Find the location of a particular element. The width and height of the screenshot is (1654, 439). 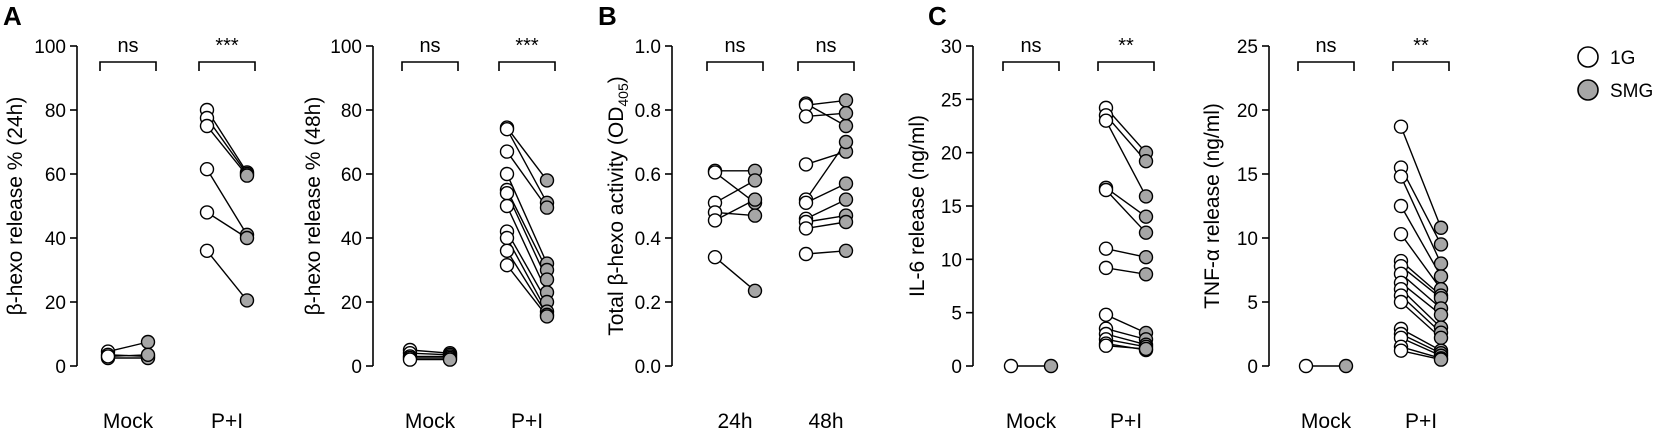

y-tick-label: 0.6 is located at coordinates (648, 175).